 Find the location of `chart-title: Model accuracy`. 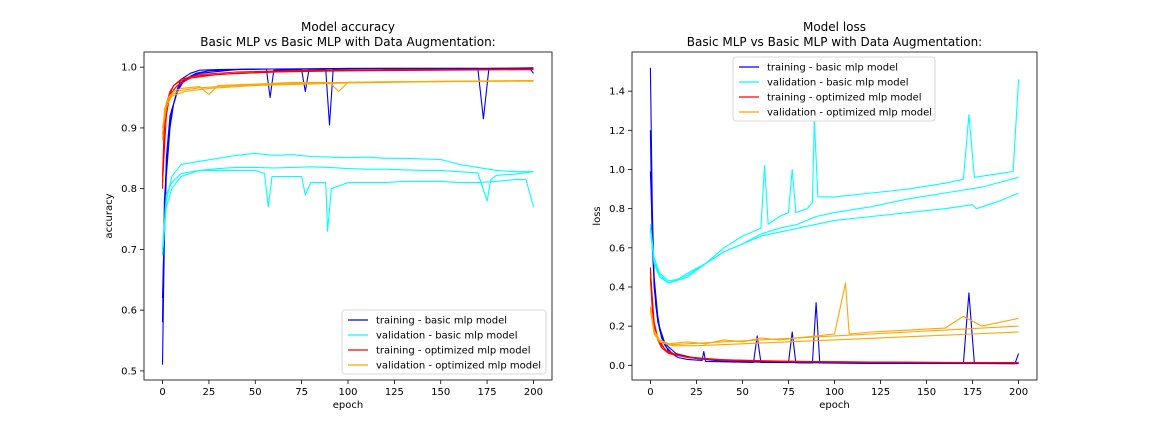

chart-title: Model accuracy is located at coordinates (348, 27).